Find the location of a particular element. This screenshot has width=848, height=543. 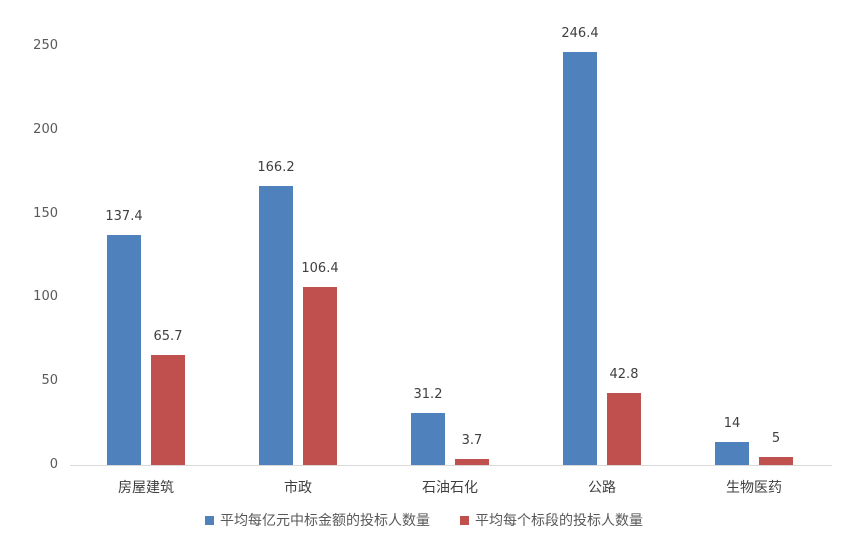

data-label: 5 is located at coordinates (776, 438).